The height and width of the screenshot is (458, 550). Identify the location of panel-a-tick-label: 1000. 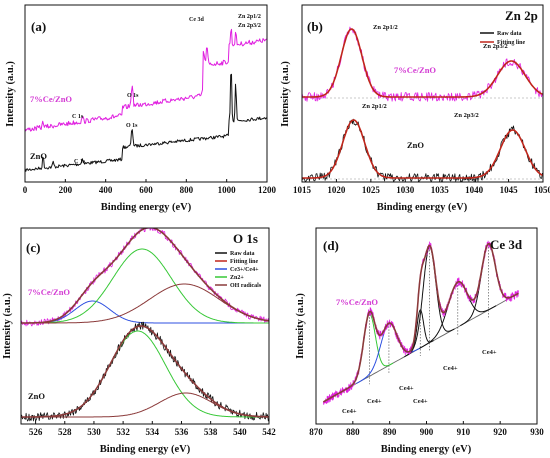
(227, 190).